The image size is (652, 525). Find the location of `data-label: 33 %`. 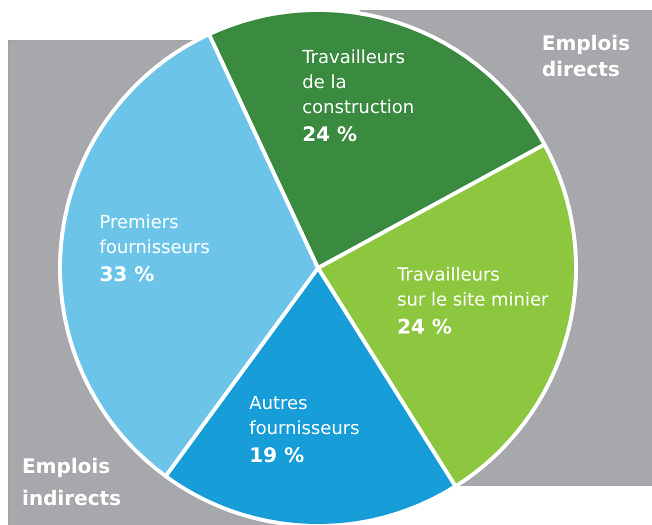

data-label: 33 % is located at coordinates (126, 274).